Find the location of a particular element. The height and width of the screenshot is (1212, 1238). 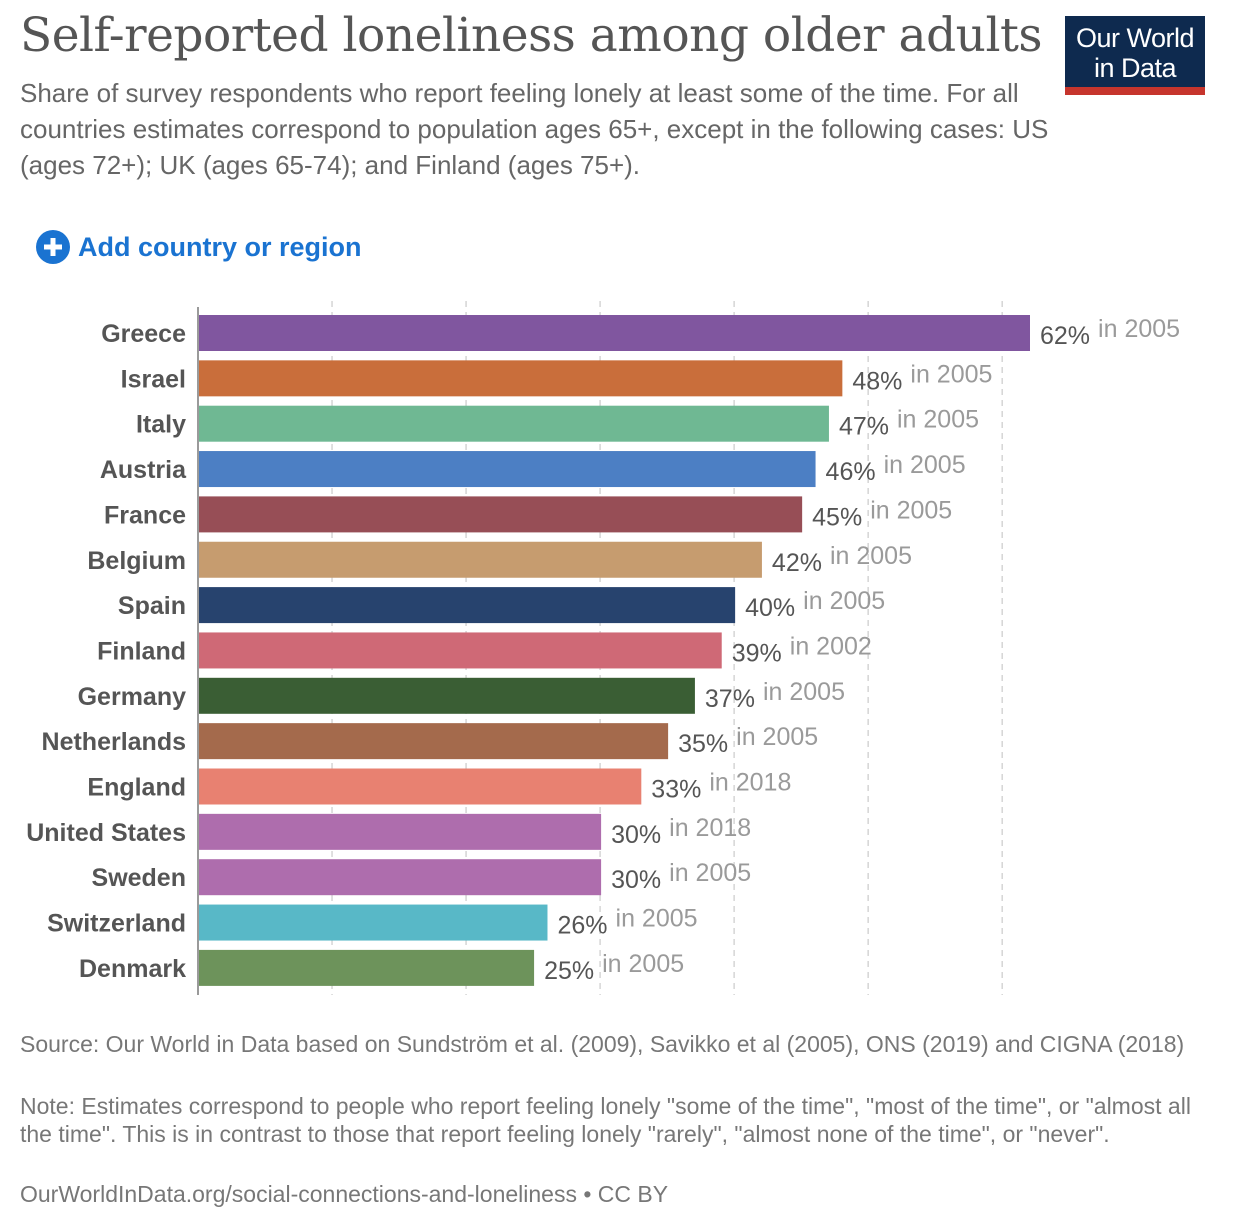

value-label: 35% is located at coordinates (703, 744).